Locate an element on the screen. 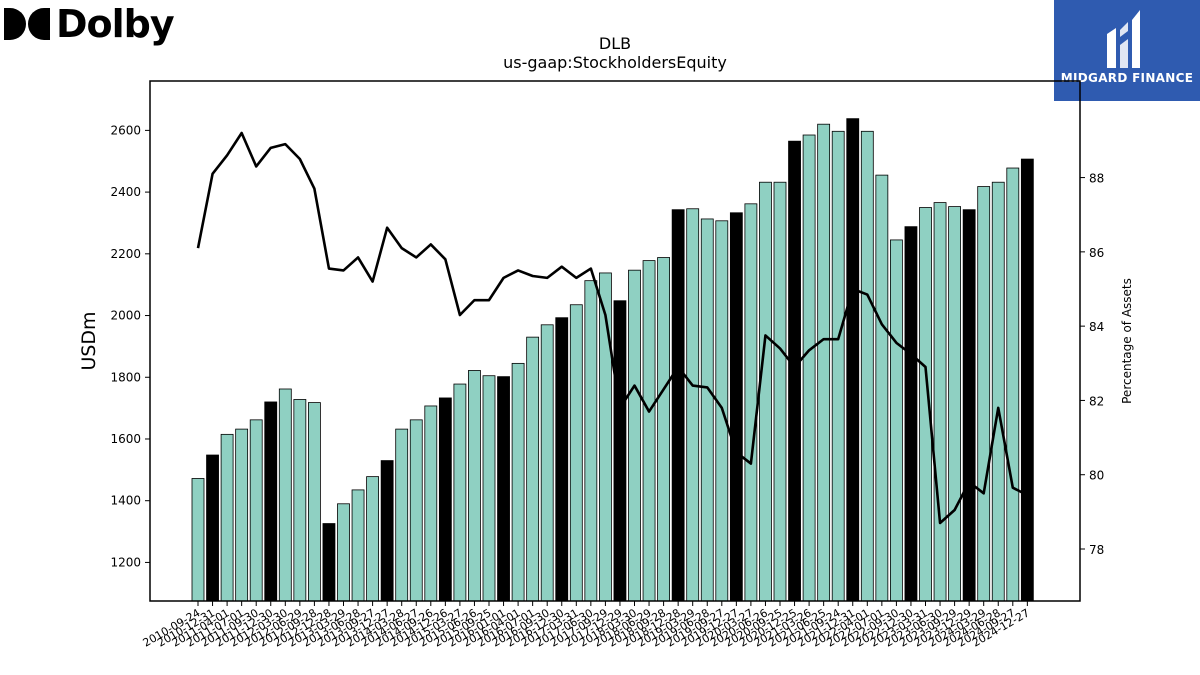  badge-label: MIDGARD FINANCE is located at coordinates (1127, 78).